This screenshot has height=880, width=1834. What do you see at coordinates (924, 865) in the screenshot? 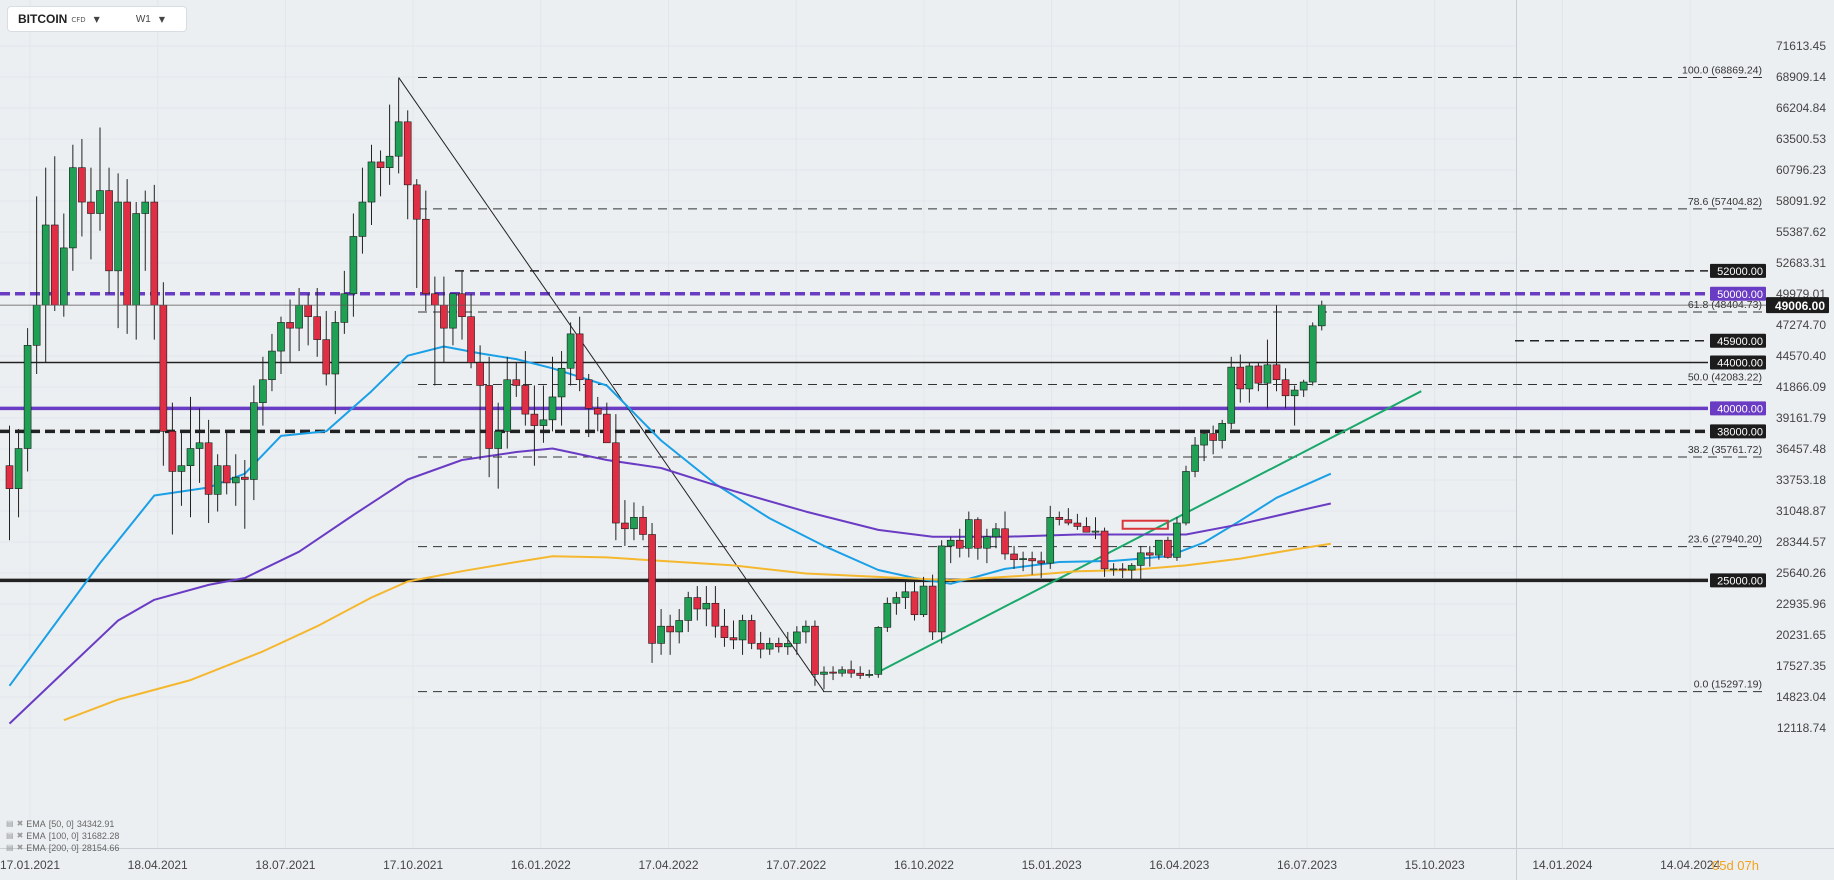
I see `x-tick-label: 16.10.2022` at bounding box center [924, 865].